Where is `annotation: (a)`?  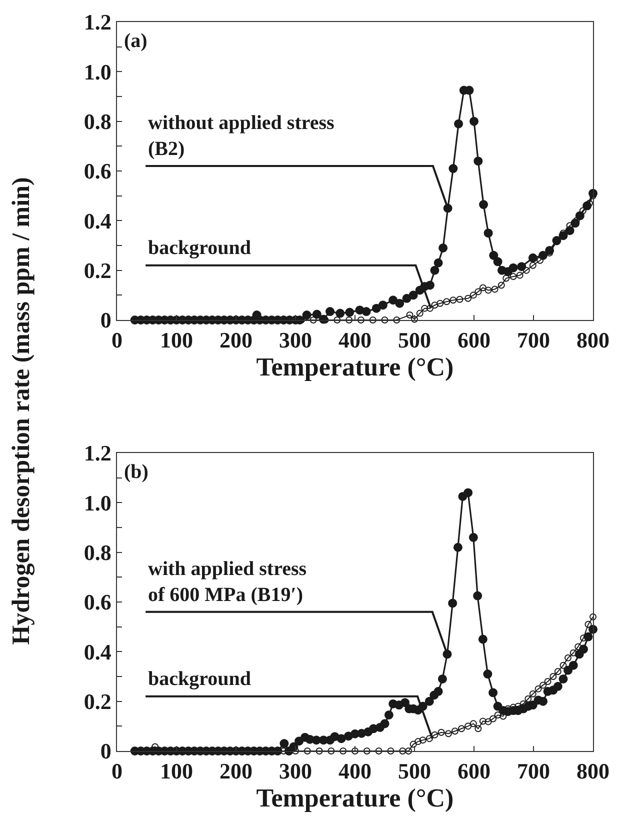 annotation: (a) is located at coordinates (136, 41).